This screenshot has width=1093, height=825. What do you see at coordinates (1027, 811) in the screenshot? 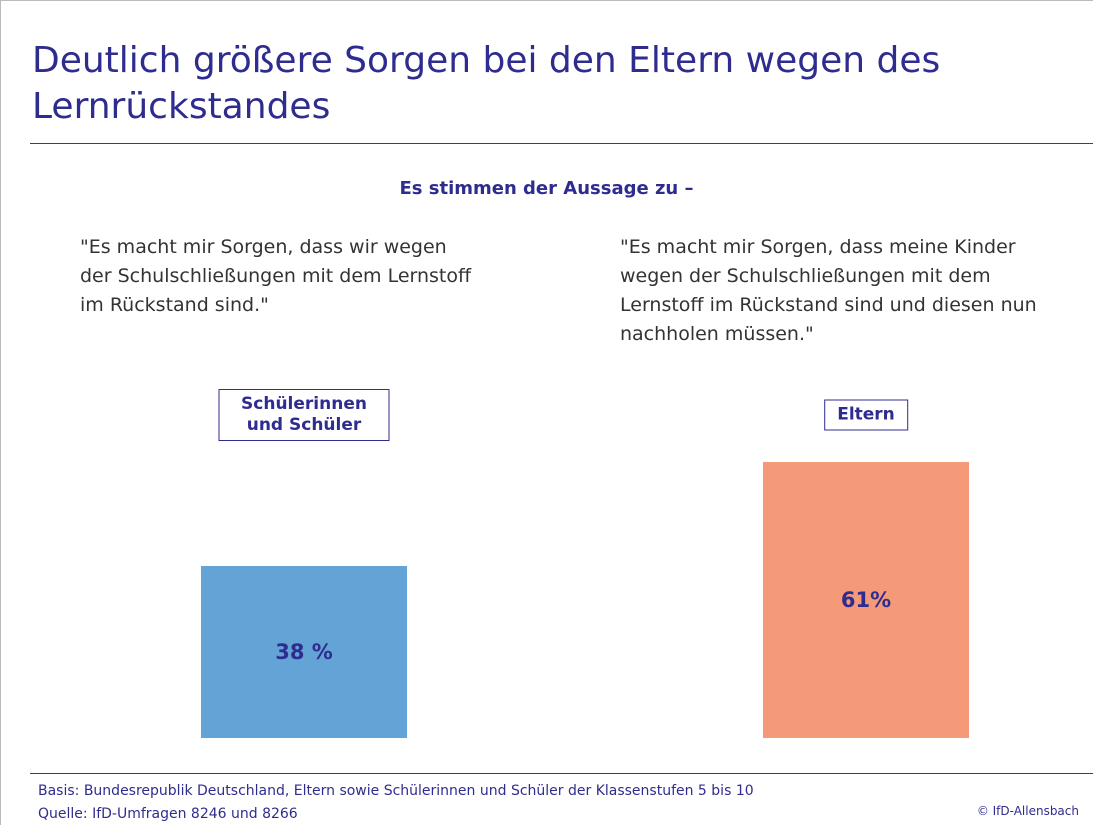
I see `copyright: © IfD-Allensbach` at bounding box center [1027, 811].